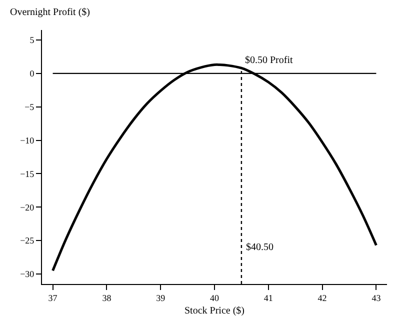  Describe the element at coordinates (32, 40) in the screenshot. I see `y-tick-label: 5` at that location.